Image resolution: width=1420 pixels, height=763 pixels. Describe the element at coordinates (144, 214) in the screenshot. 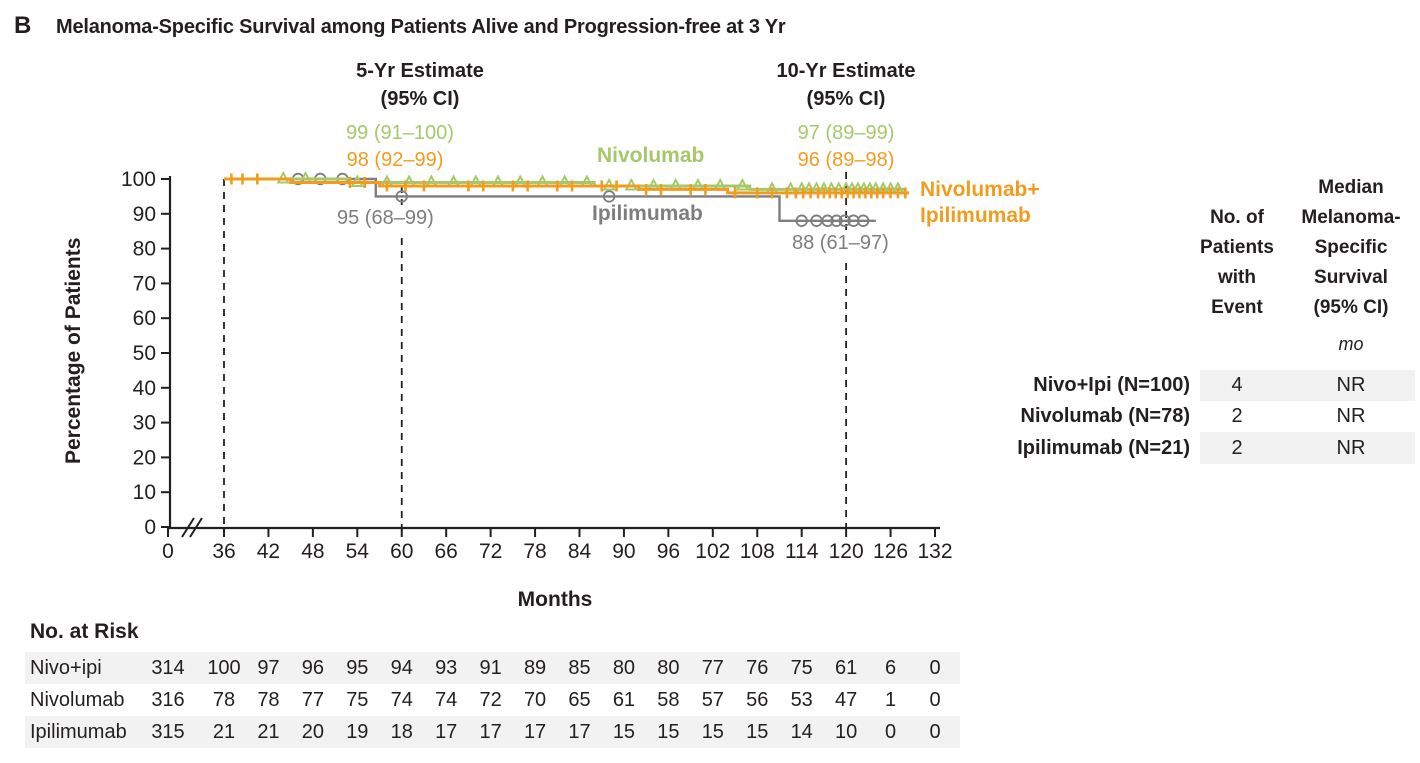

I see `y-tick-label: 90` at that location.